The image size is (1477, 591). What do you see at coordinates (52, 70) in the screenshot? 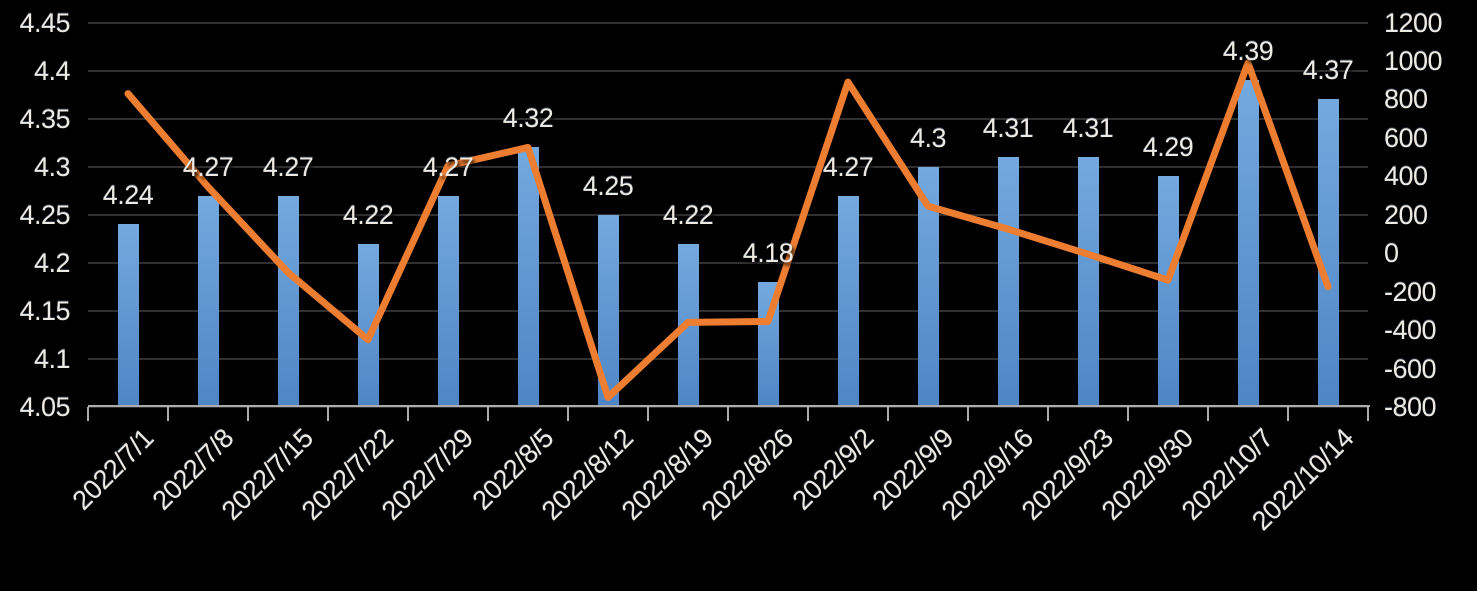
I see `left-axis-tick-label: 4.4` at bounding box center [52, 70].